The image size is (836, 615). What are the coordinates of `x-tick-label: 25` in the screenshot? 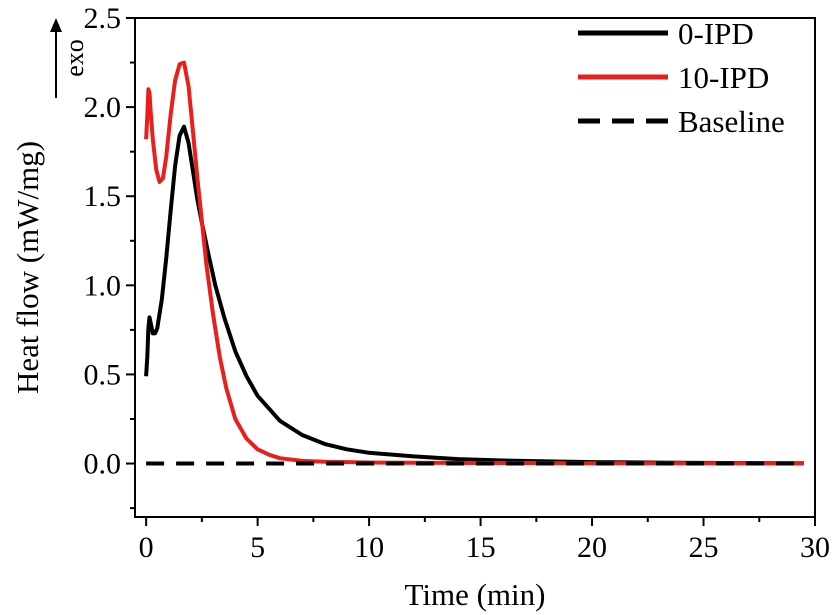 It's located at (704, 547).